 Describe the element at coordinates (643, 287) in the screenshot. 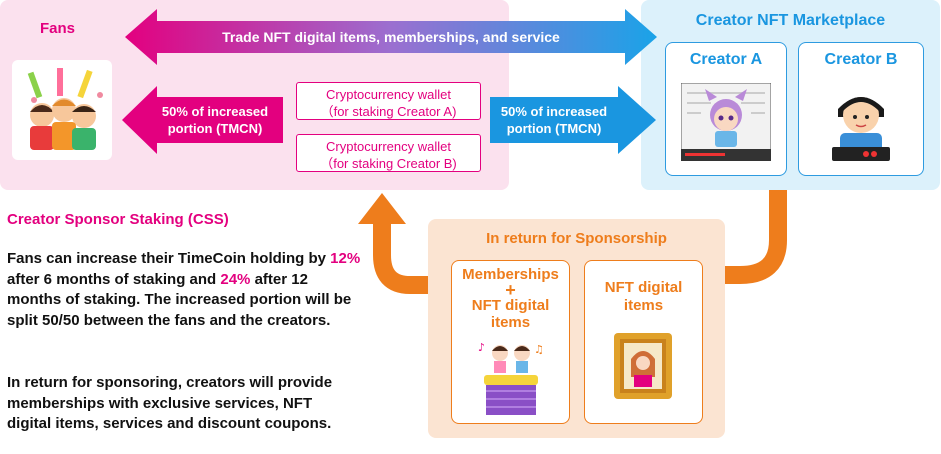

I see `nft-card-label-line1: NFT digital` at that location.